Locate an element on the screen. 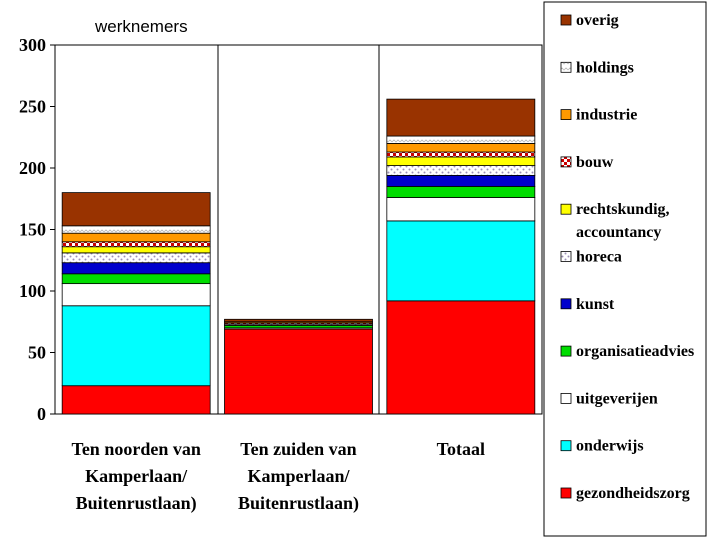 Image resolution: width=720 pixels, height=540 pixels. legend-label: rechtskundig, accountancy is located at coordinates (623, 221).